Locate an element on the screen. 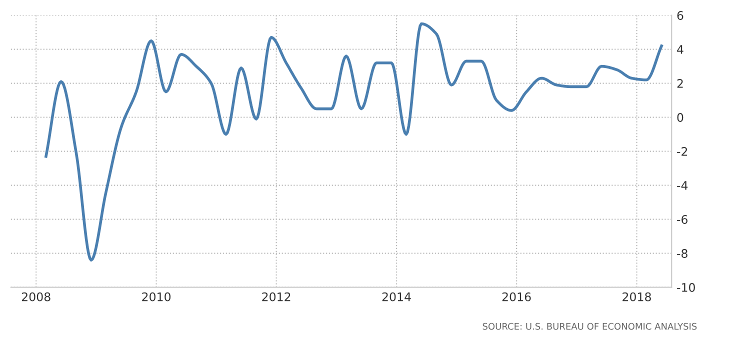  y-tick-label: 0 is located at coordinates (680, 117).